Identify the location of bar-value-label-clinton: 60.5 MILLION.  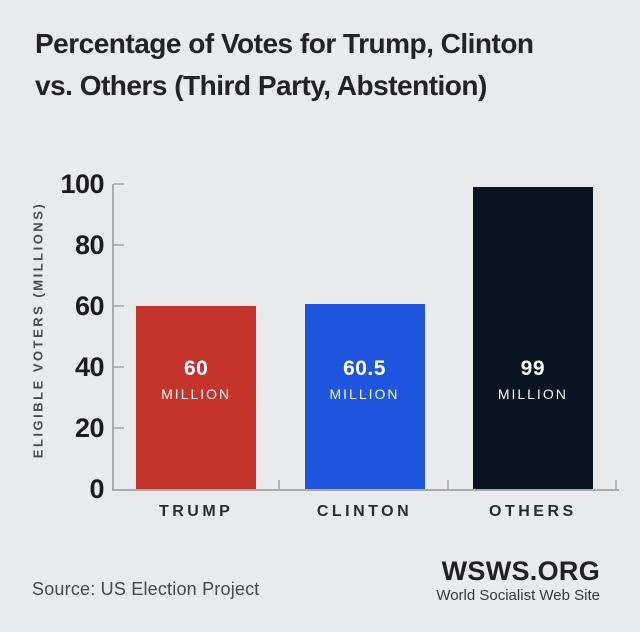
(365, 379).